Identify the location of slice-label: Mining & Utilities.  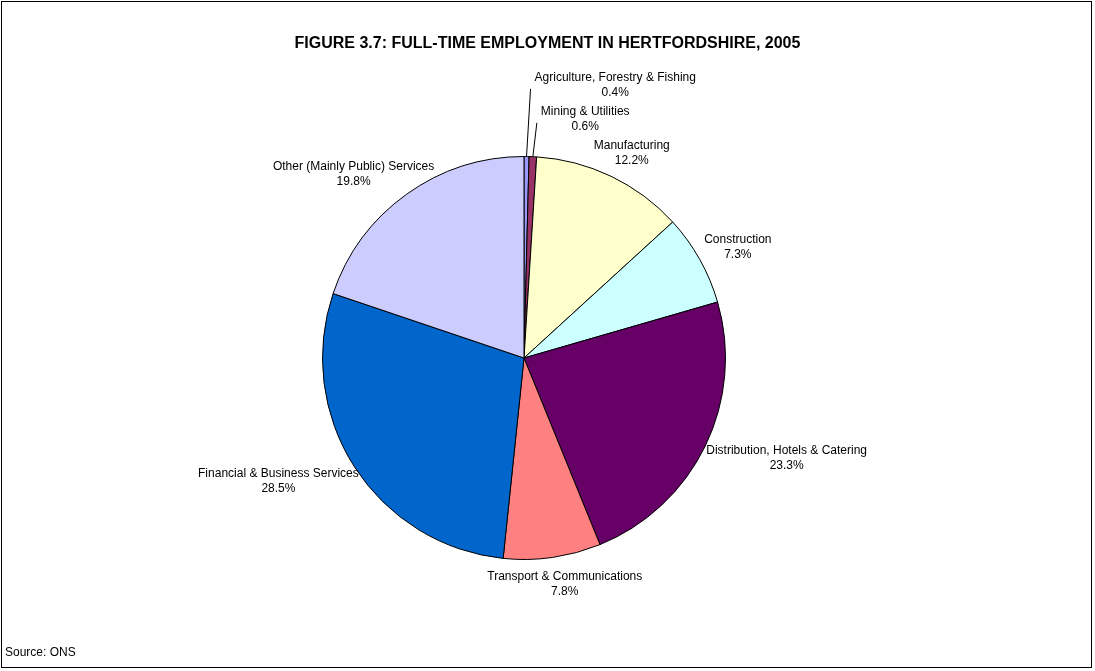
(585, 111).